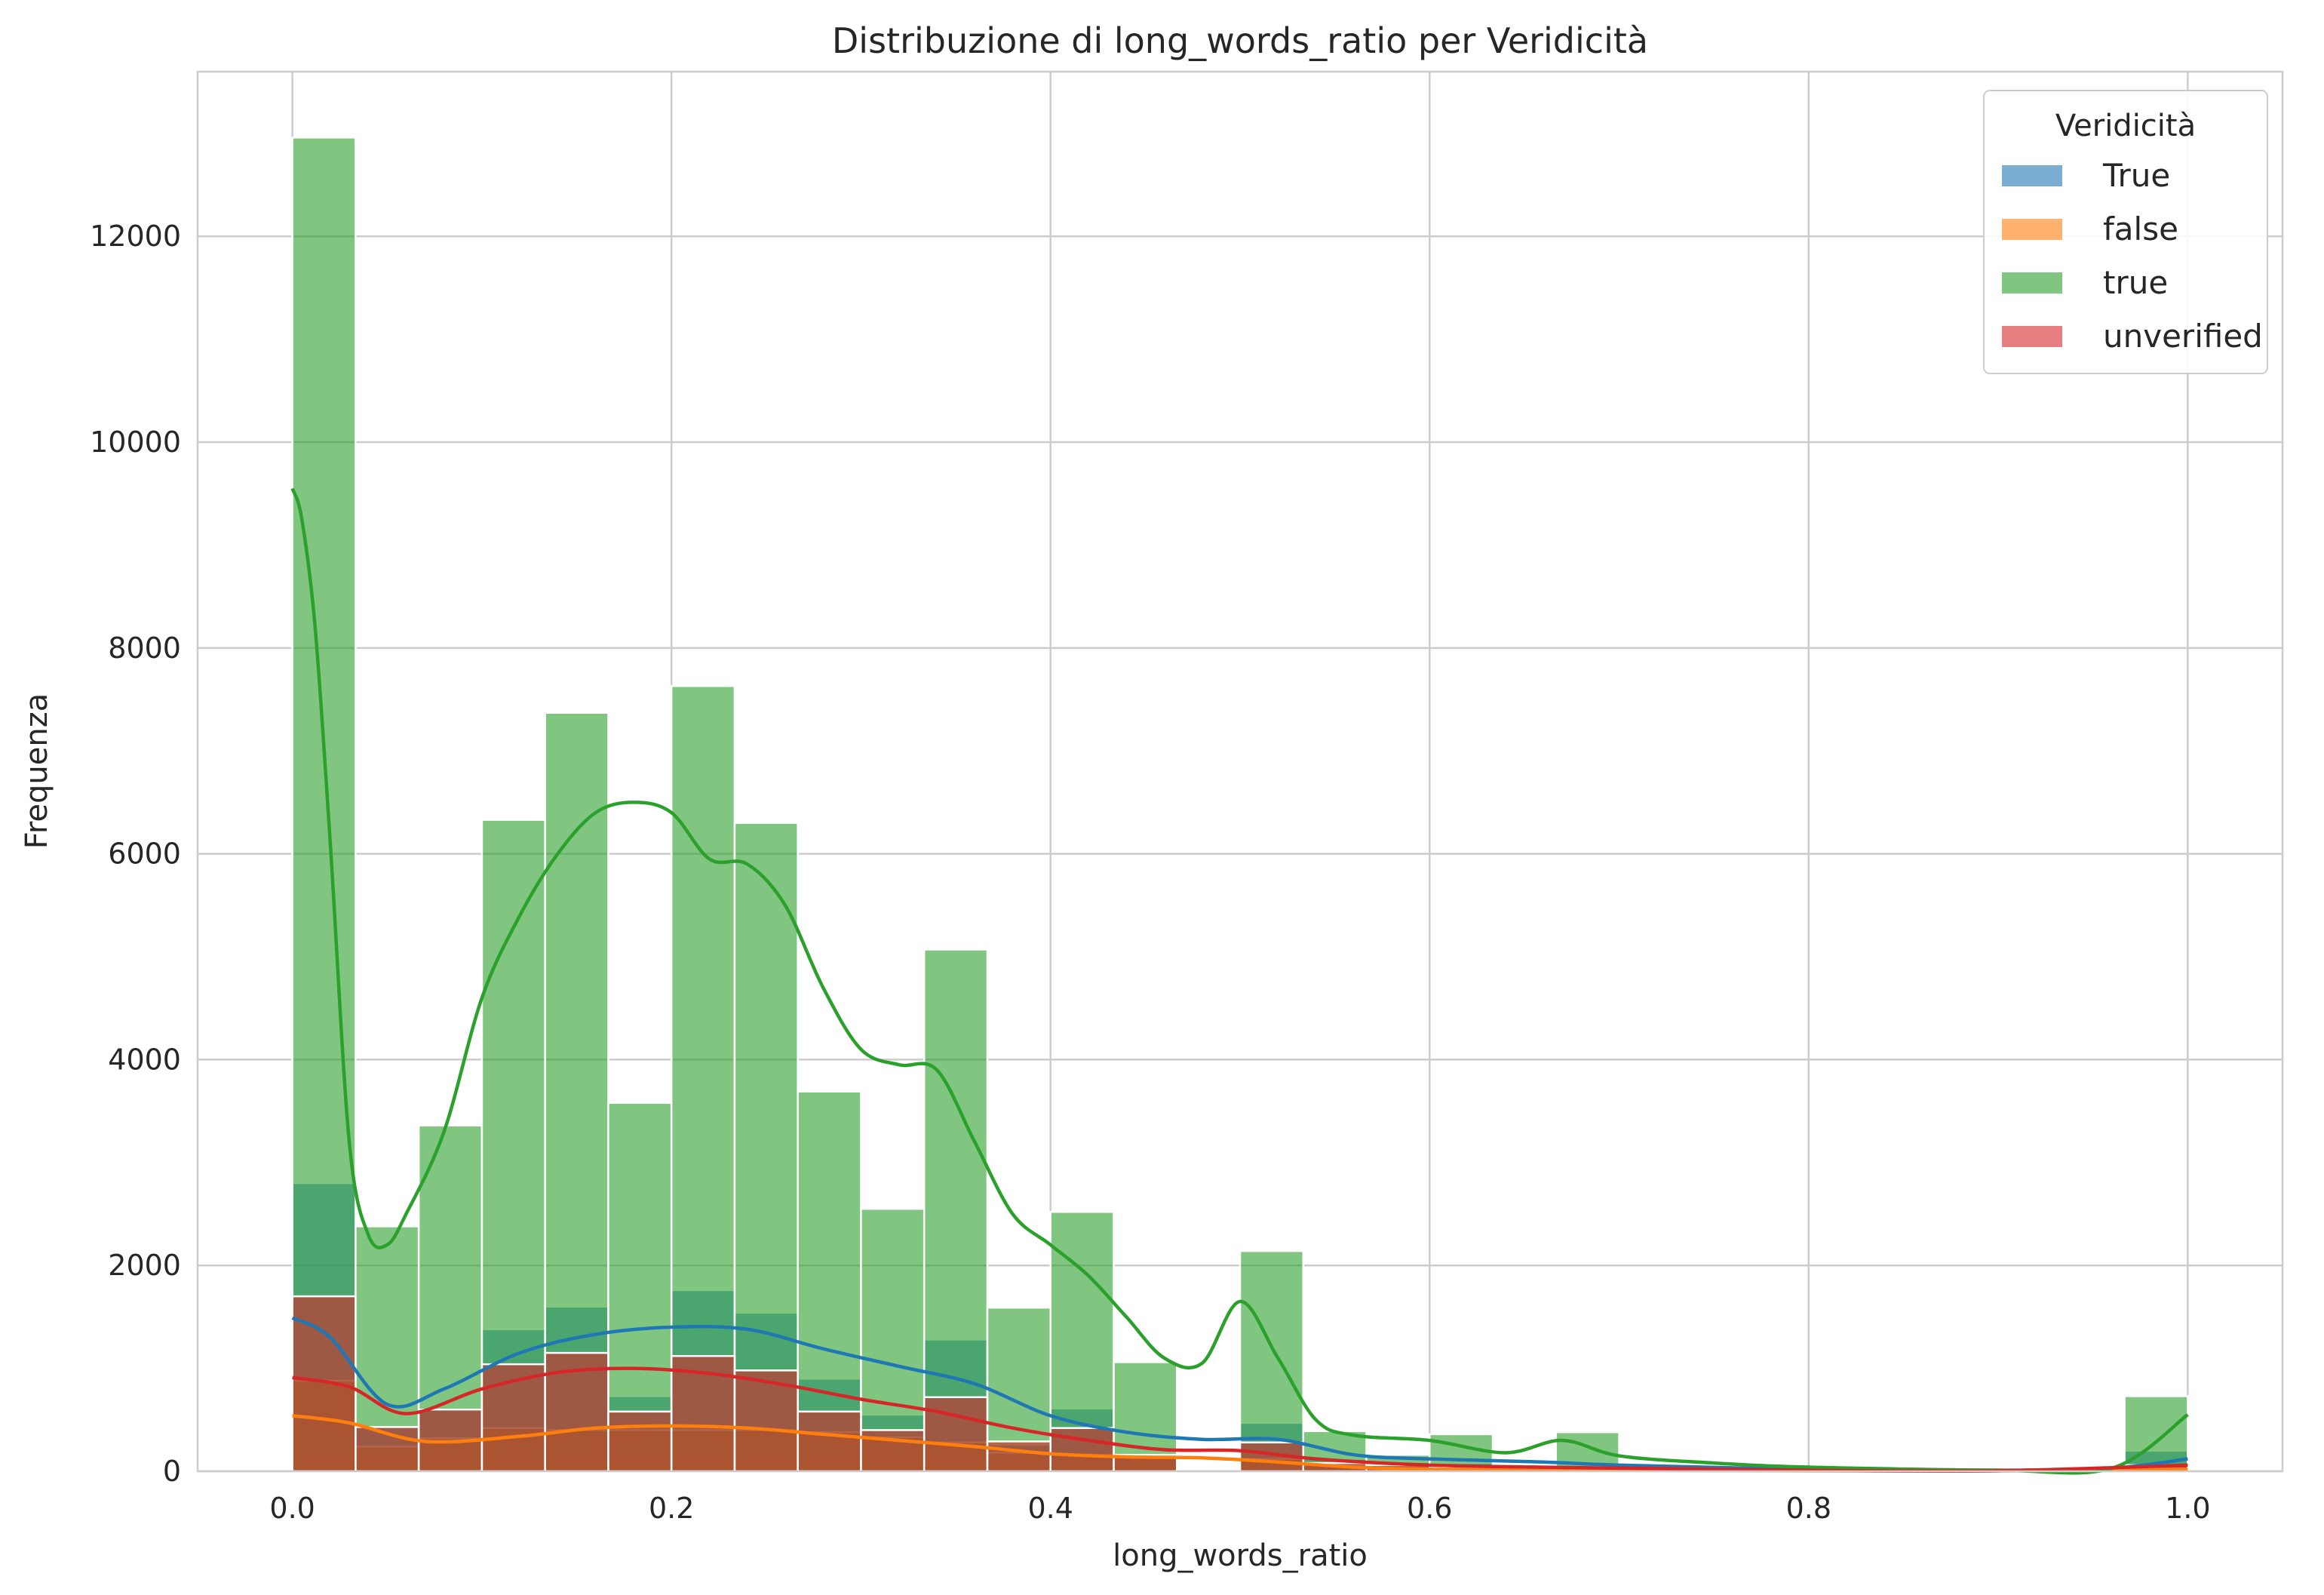 The width and height of the screenshot is (2324, 1595). I want to click on legend-title: Veridicità, so click(2125, 126).